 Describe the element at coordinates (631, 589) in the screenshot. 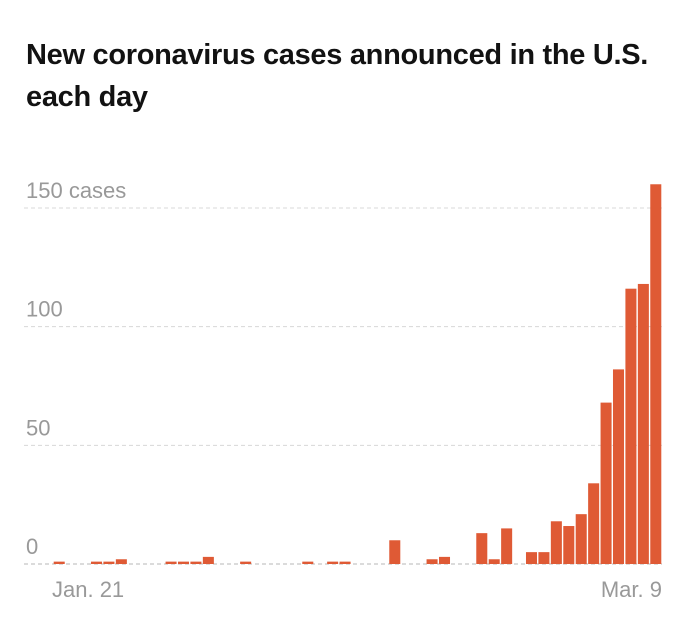

I see `x-tick-label-1: Mar. 9` at that location.